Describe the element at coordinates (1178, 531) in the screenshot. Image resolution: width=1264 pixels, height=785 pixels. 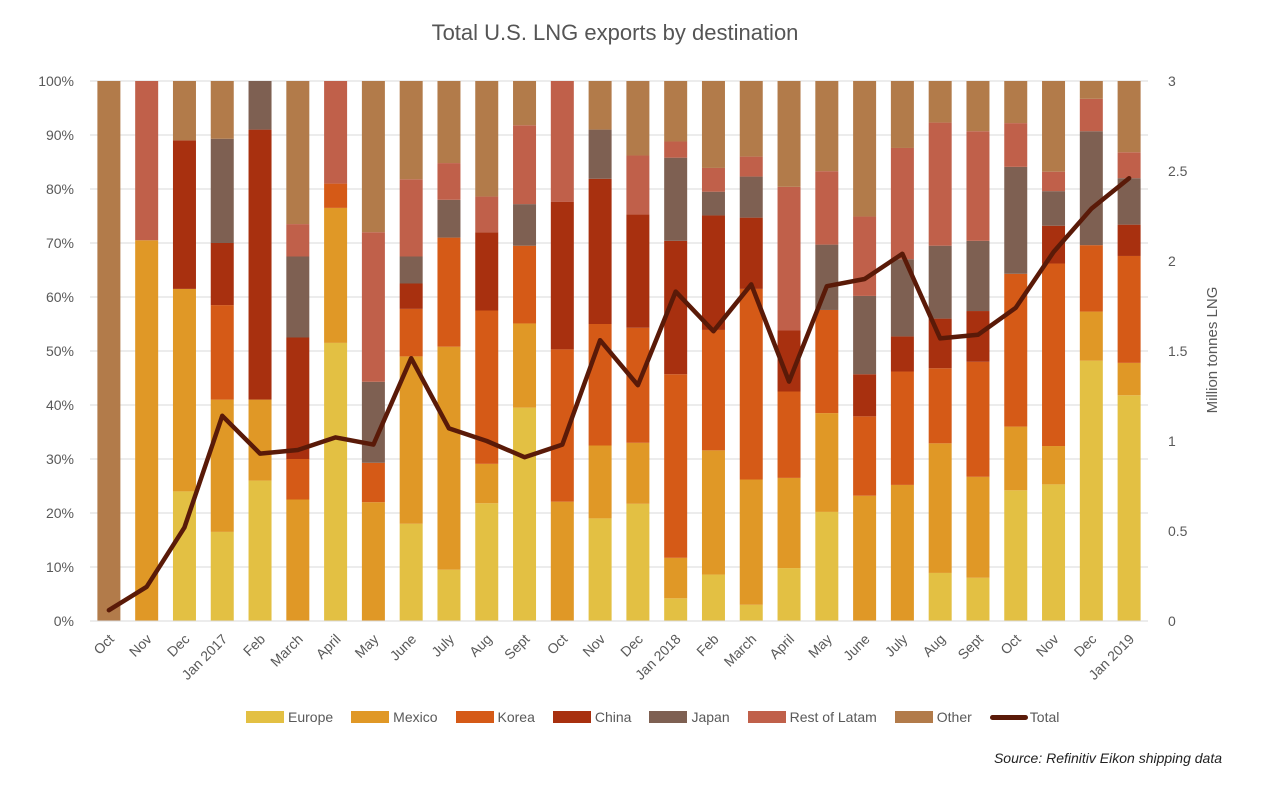
I see `y2-tick-label: 0.5` at that location.